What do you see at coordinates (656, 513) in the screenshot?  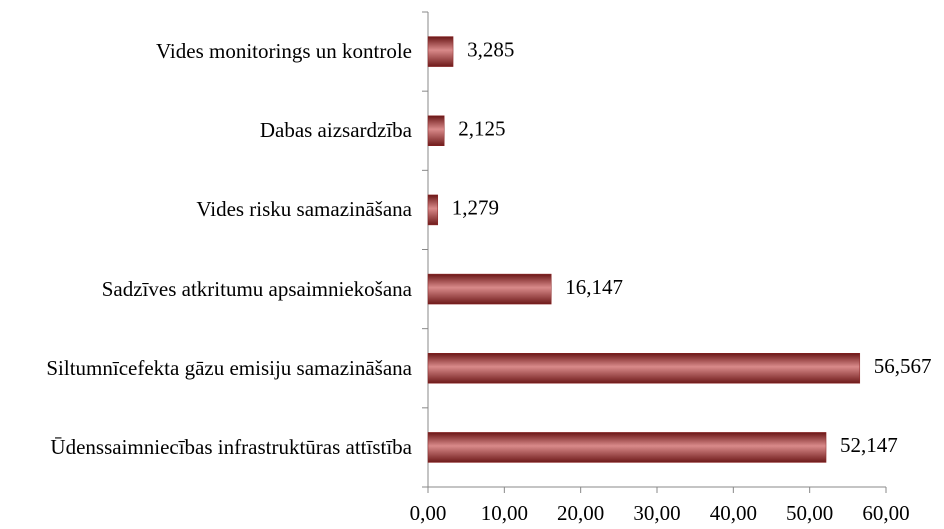 I see `x-tick-label: 30,00` at bounding box center [656, 513].